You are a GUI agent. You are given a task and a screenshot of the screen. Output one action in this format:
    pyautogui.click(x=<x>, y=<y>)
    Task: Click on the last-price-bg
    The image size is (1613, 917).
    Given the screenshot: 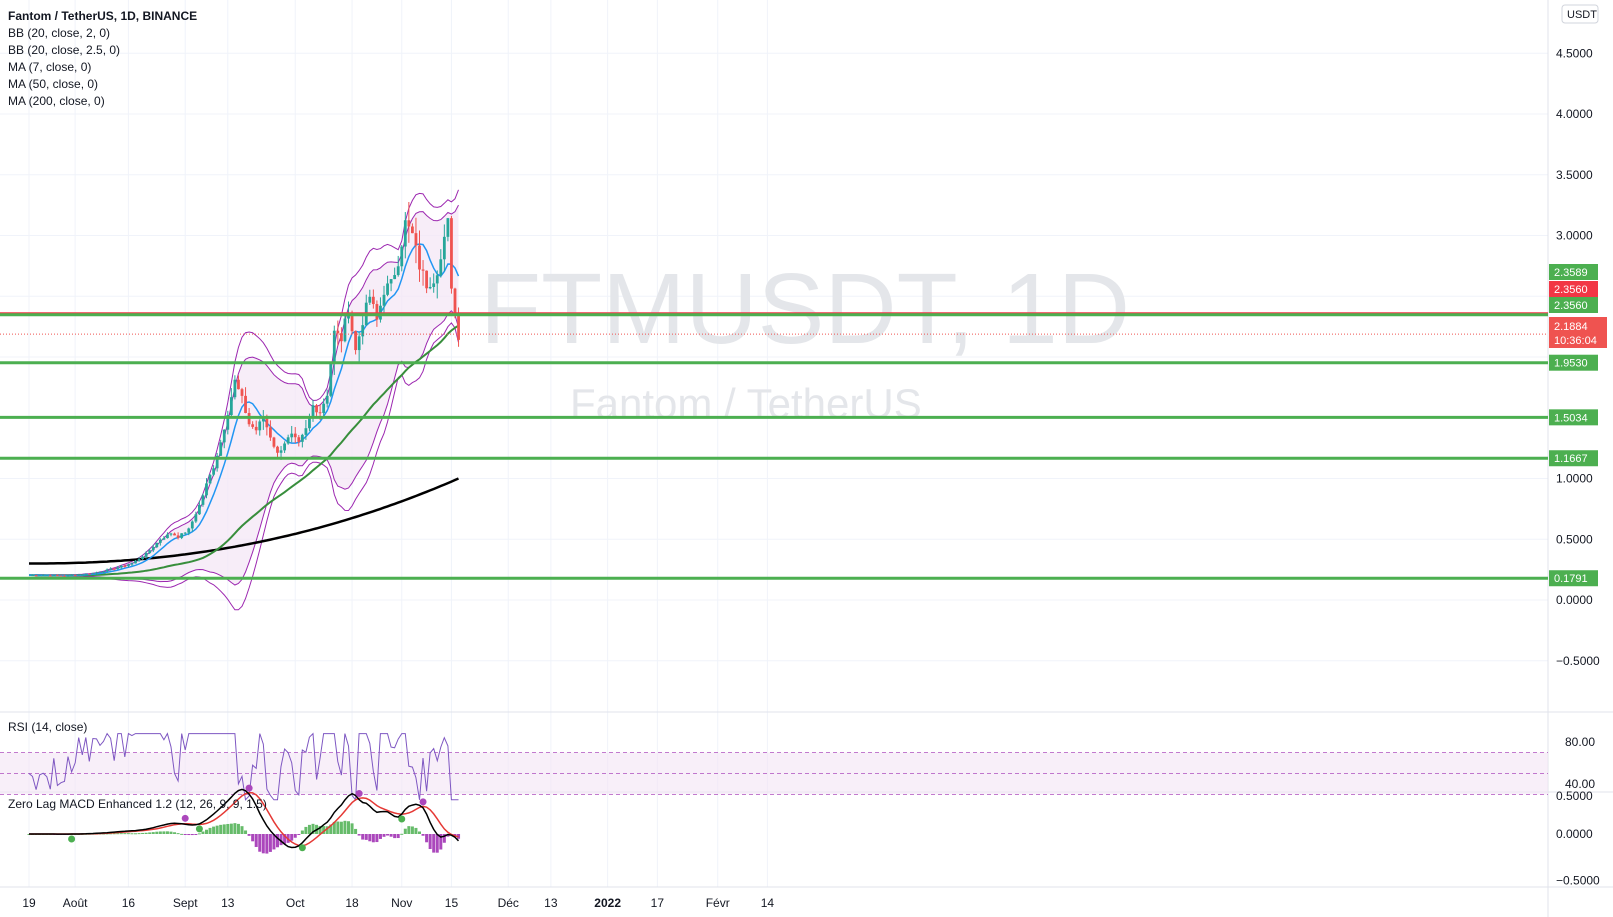 What is the action you would take?
    pyautogui.click(x=1578, y=332)
    